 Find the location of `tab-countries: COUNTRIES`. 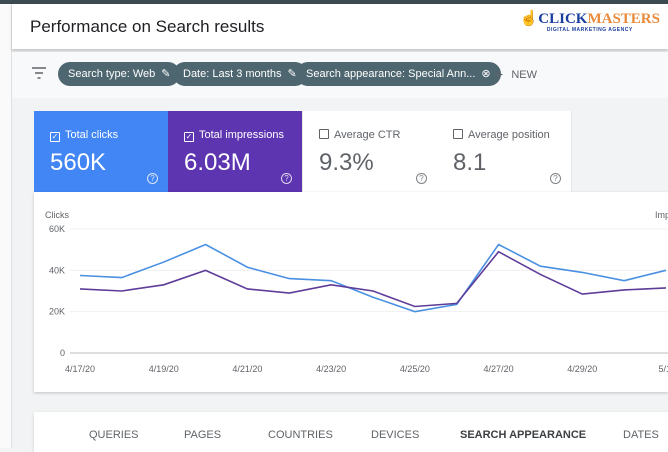

tab-countries: COUNTRIES is located at coordinates (300, 435).